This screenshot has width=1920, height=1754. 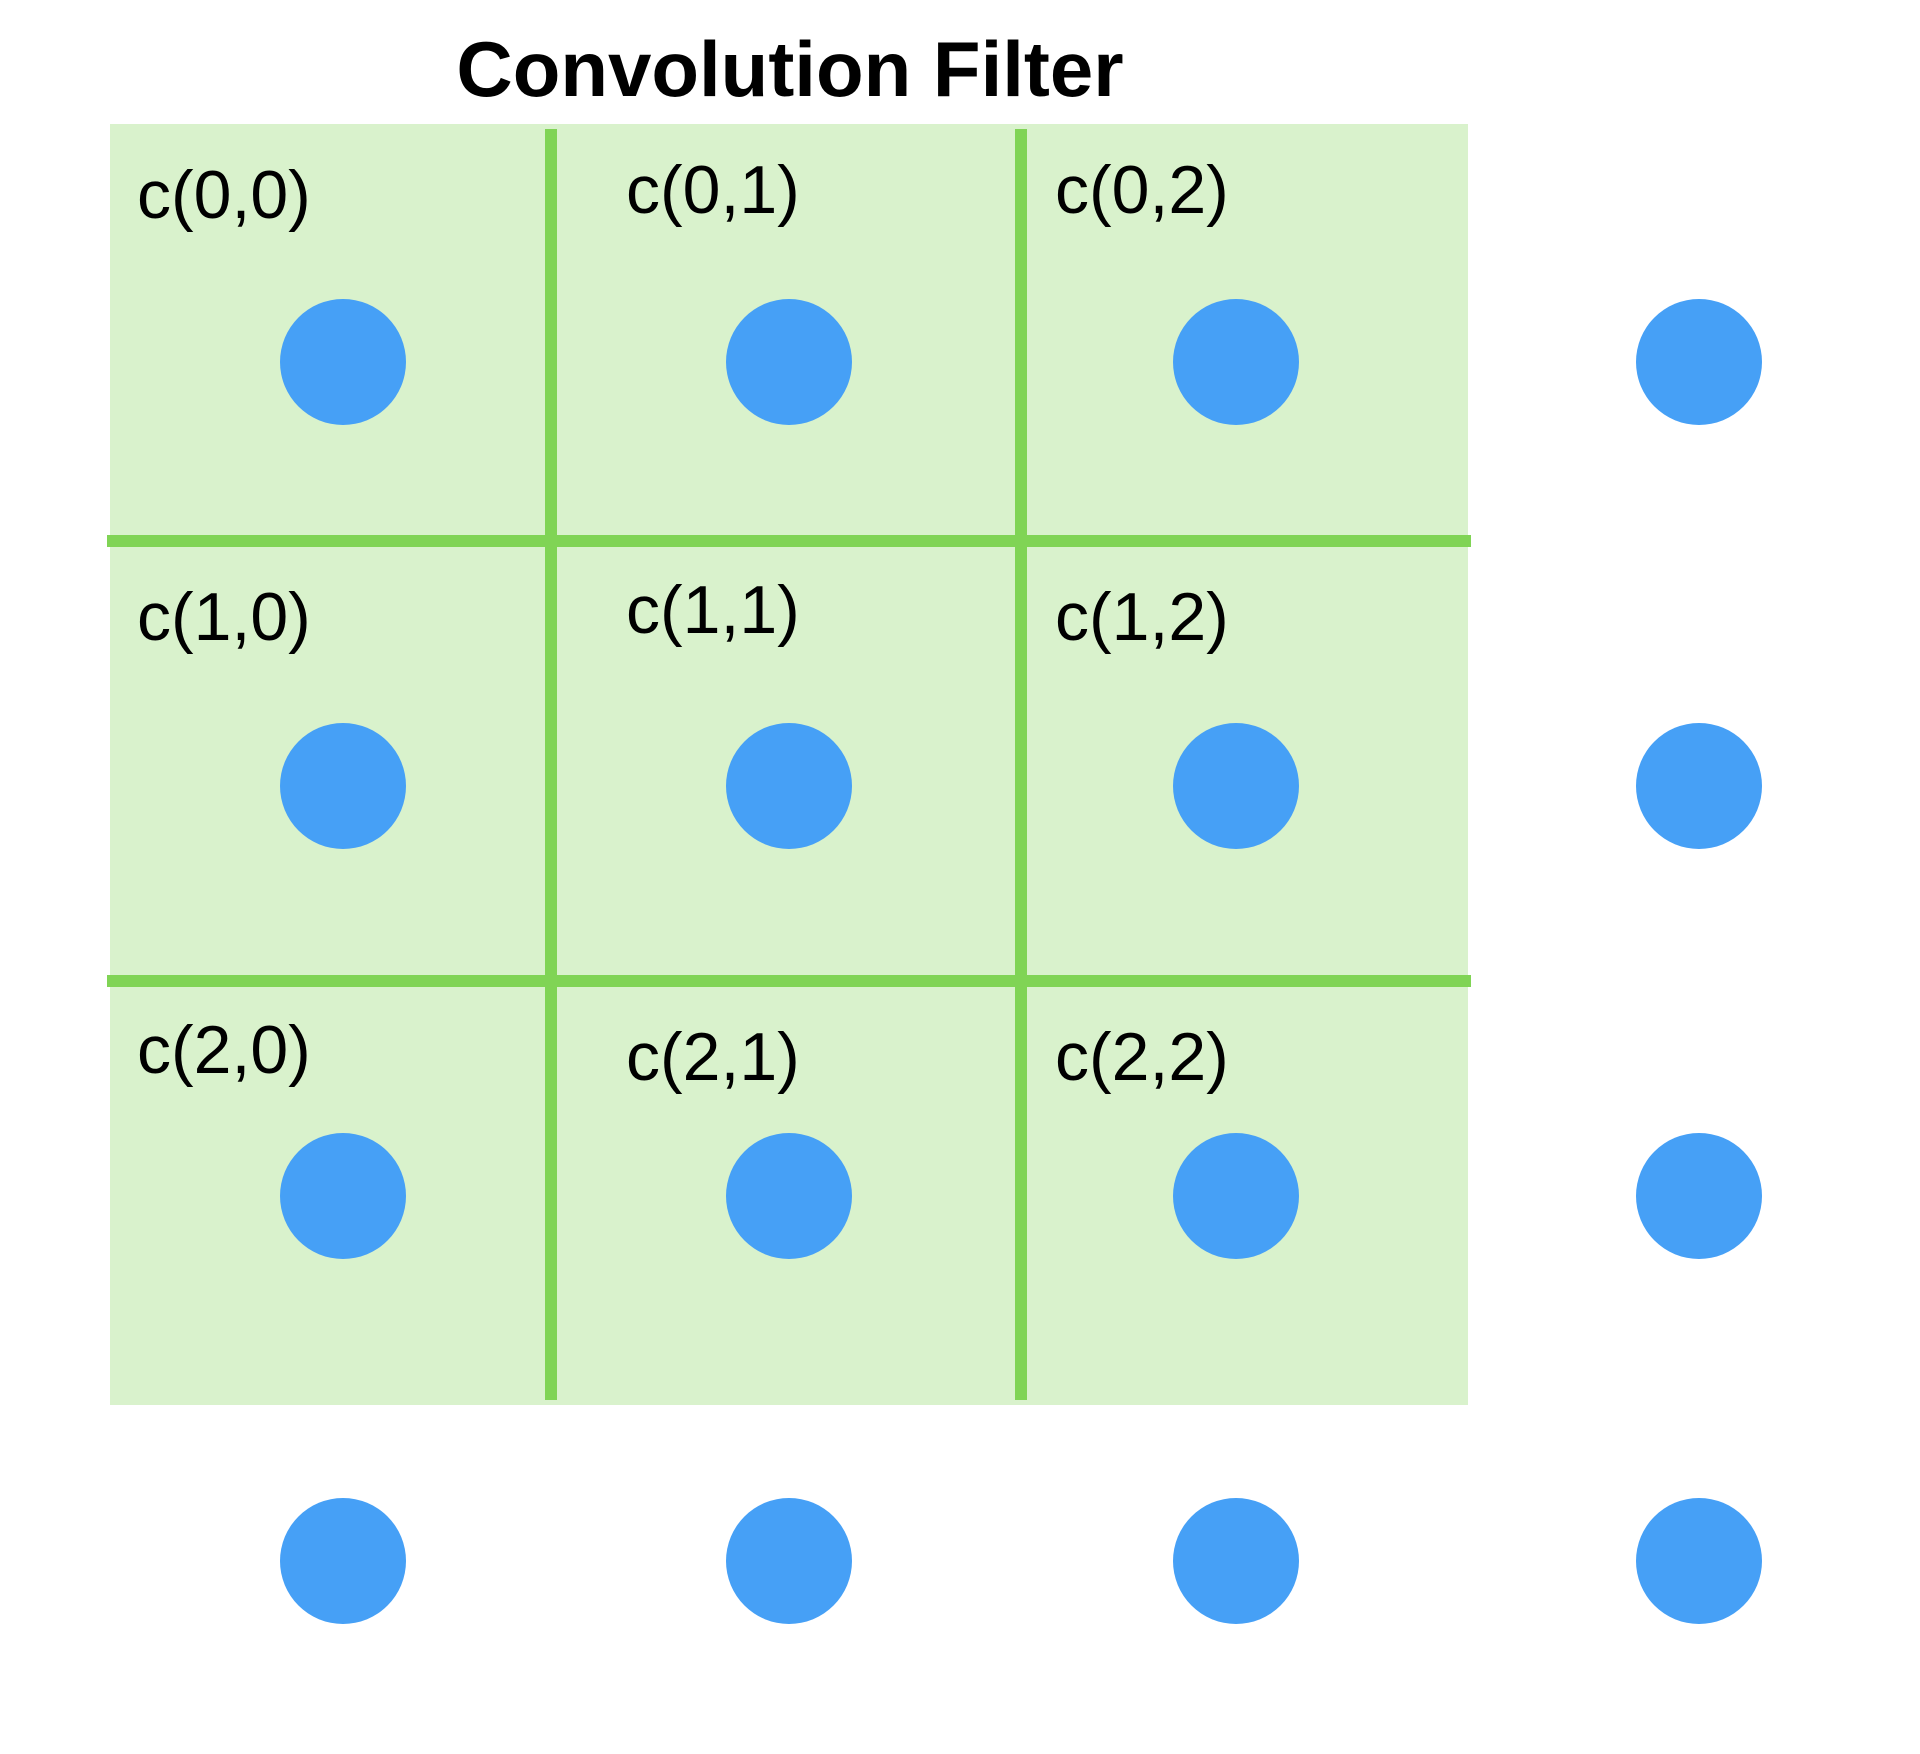 What do you see at coordinates (224, 1050) in the screenshot?
I see `cell-label-2-0: c(2,0)` at bounding box center [224, 1050].